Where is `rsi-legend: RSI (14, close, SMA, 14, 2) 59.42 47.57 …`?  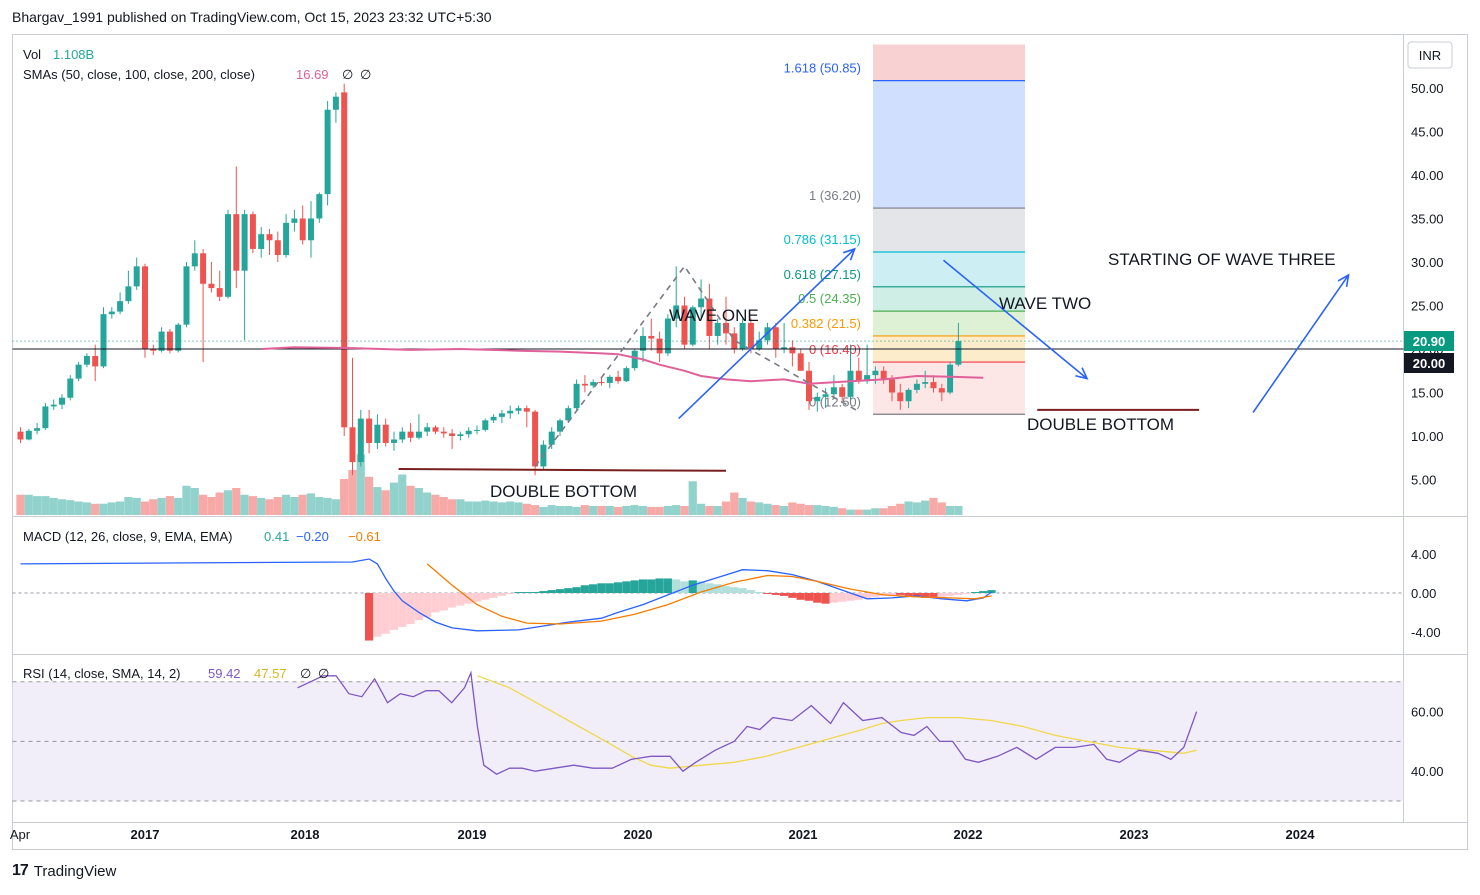 rsi-legend: RSI (14, close, SMA, 14, 2) 59.42 47.57 … is located at coordinates (176, 673).